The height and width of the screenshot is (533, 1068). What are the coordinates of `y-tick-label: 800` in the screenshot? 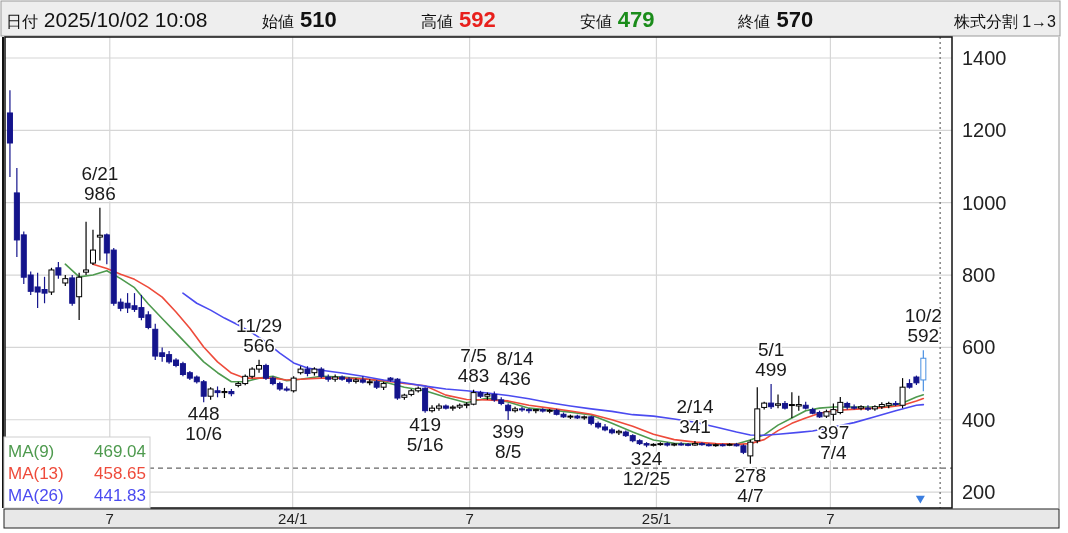 It's located at (979, 275).